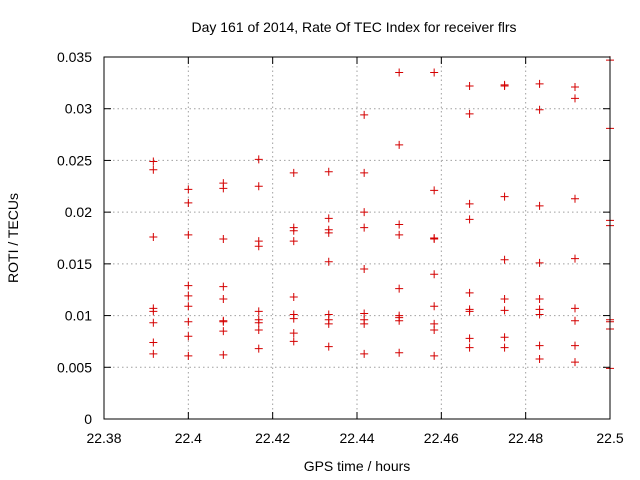 The image size is (640, 480). Describe the element at coordinates (78, 109) in the screenshot. I see `y-tick-label: 0.03` at that location.